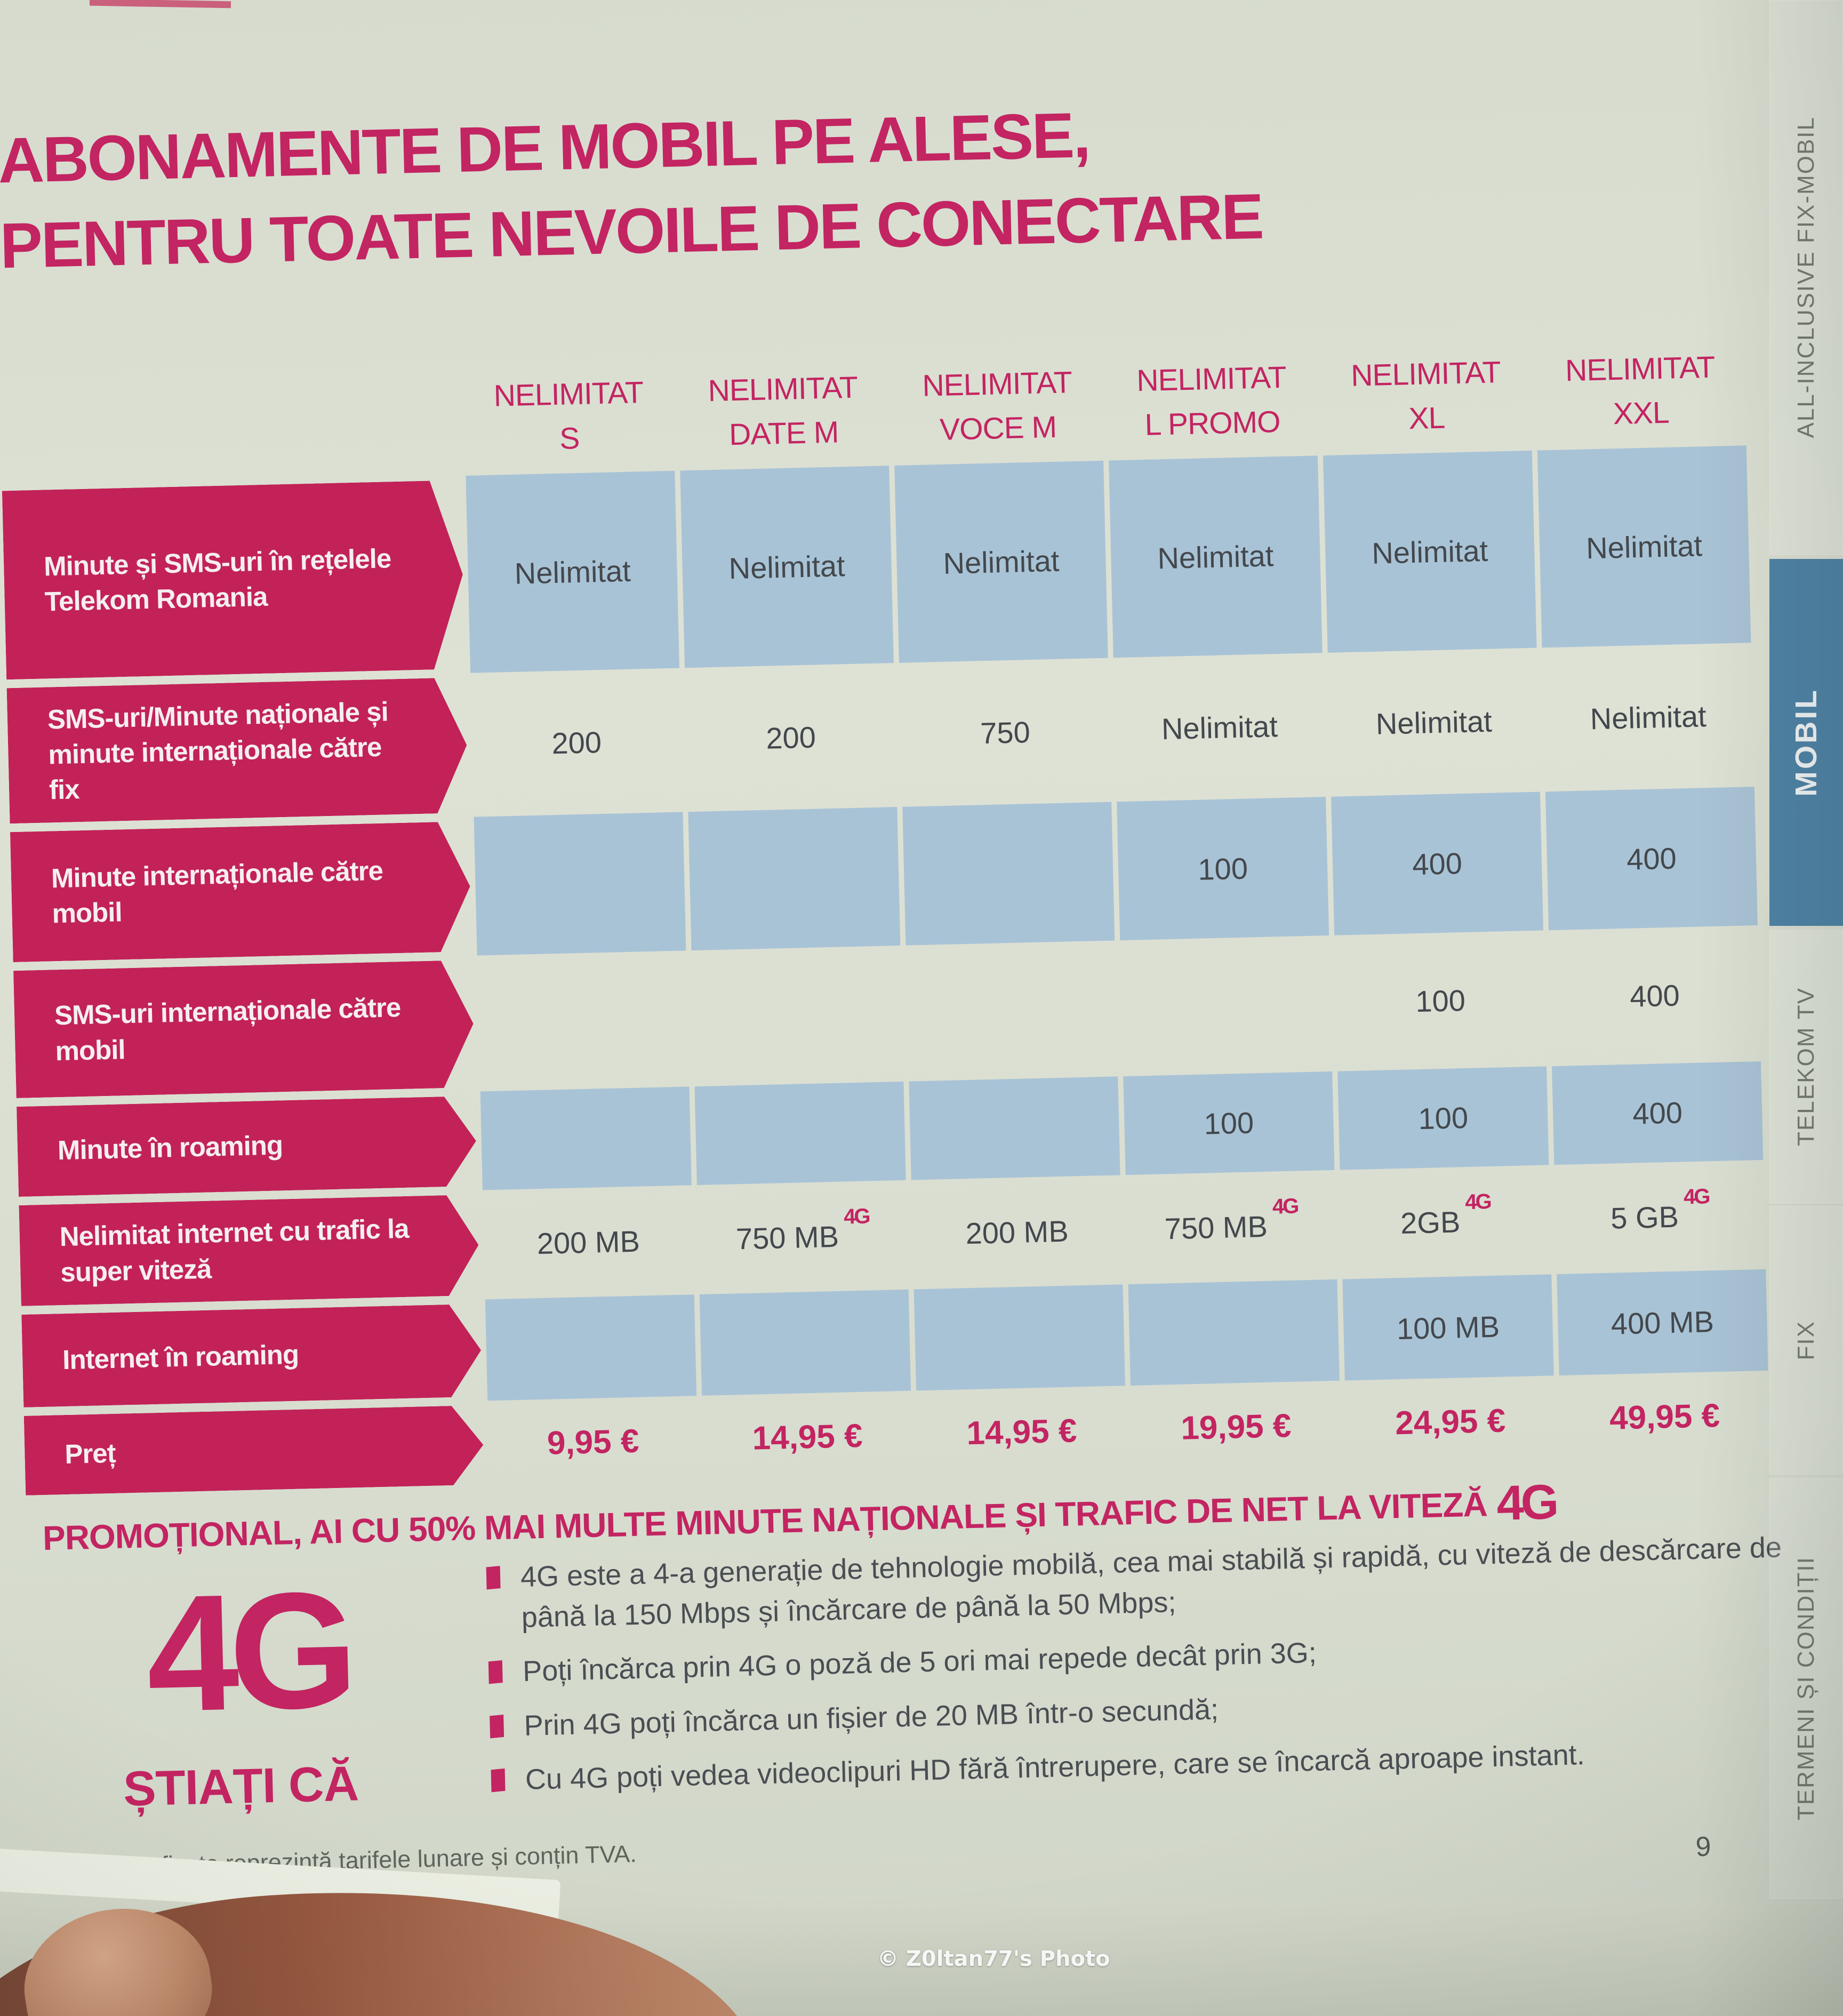 This screenshot has height=2016, width=1843. What do you see at coordinates (1448, 1327) in the screenshot?
I see `cell-value: 100 MB` at bounding box center [1448, 1327].